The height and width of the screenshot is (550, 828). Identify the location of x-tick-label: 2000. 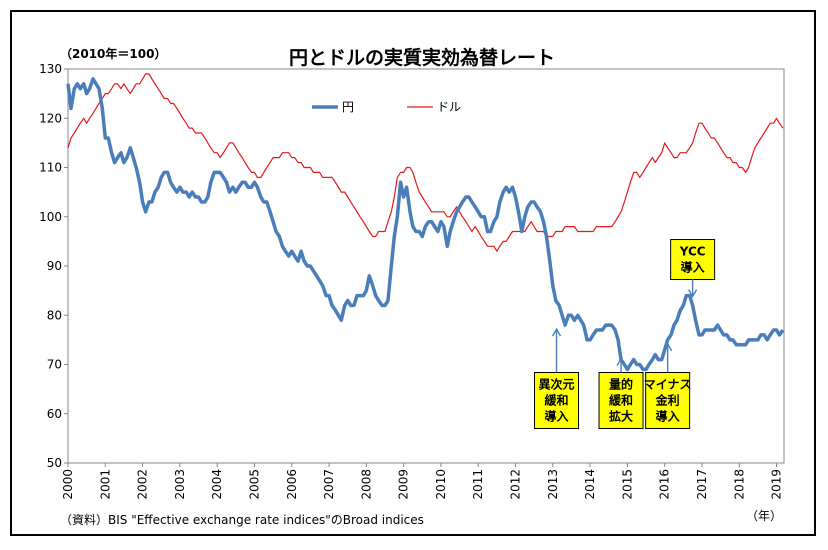
(68, 484).